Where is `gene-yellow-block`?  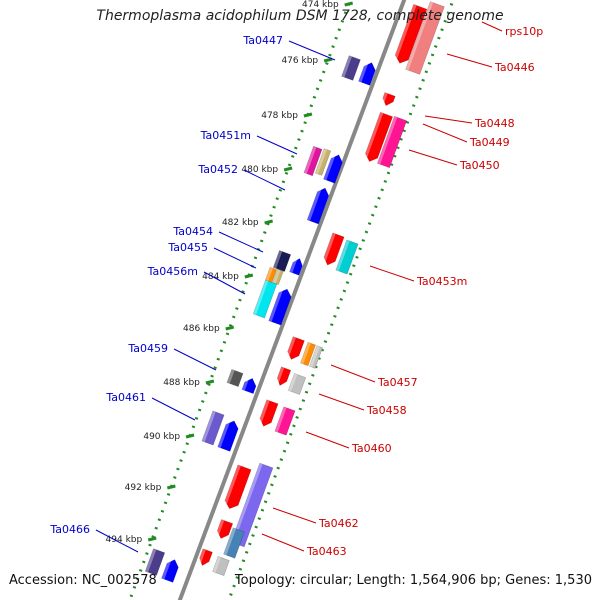
gene-yellow-block is located at coordinates (323, 162).